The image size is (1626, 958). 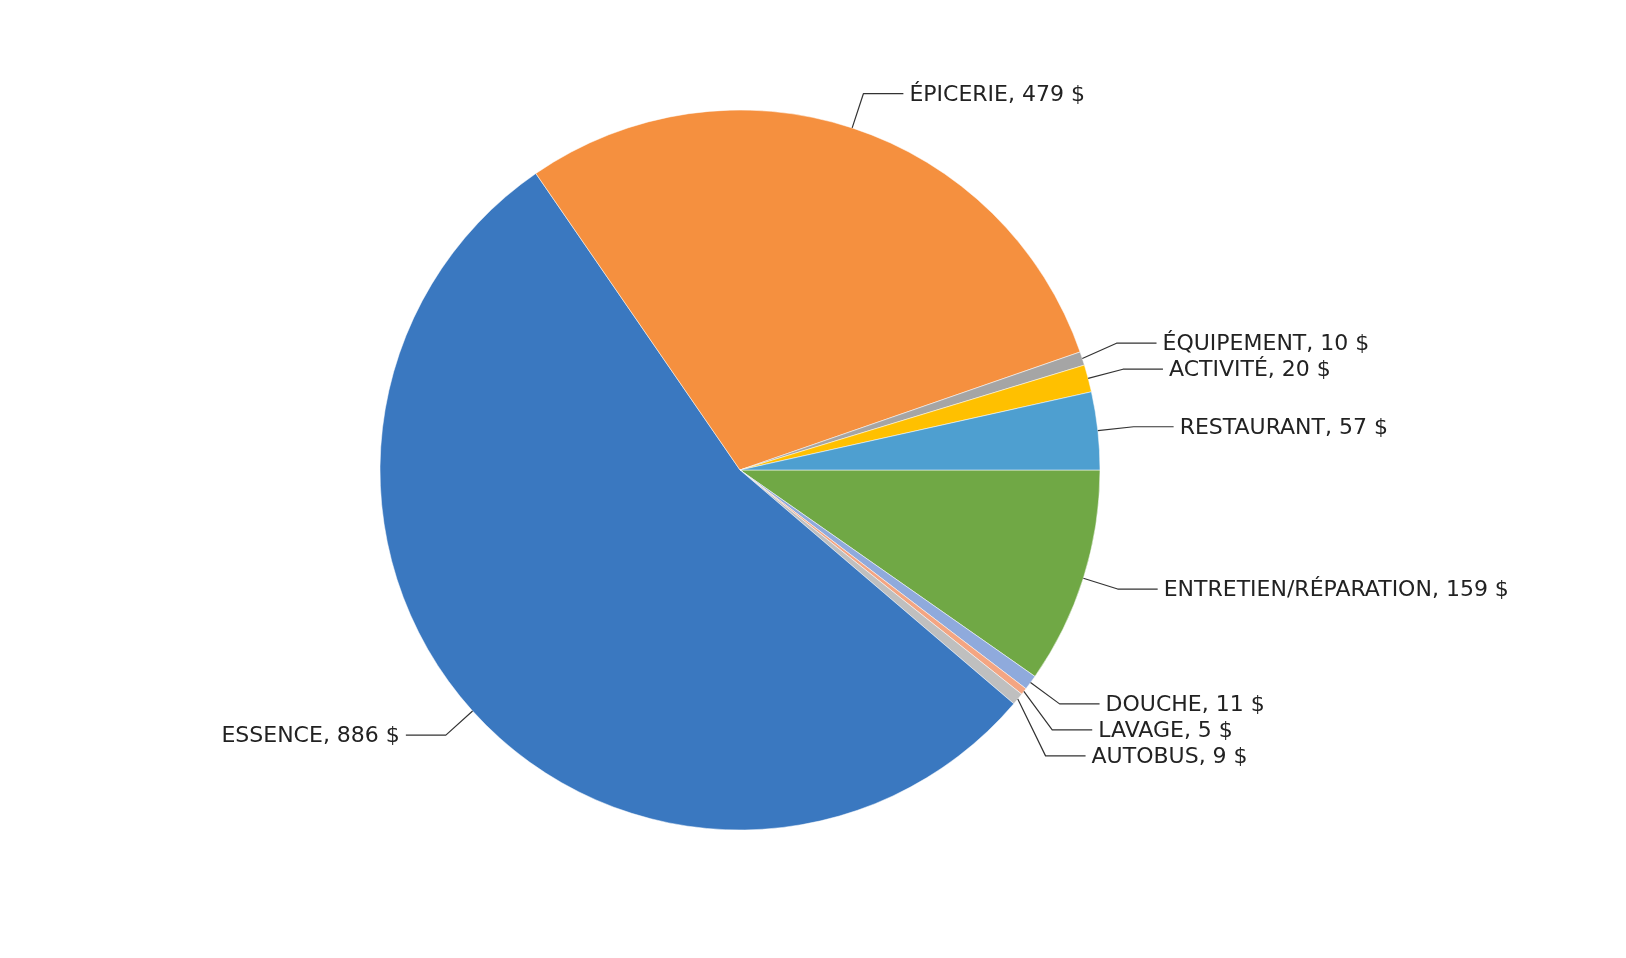 What do you see at coordinates (997, 93) in the screenshot?
I see `slice-label: ÉPICERIE, 479 $` at bounding box center [997, 93].